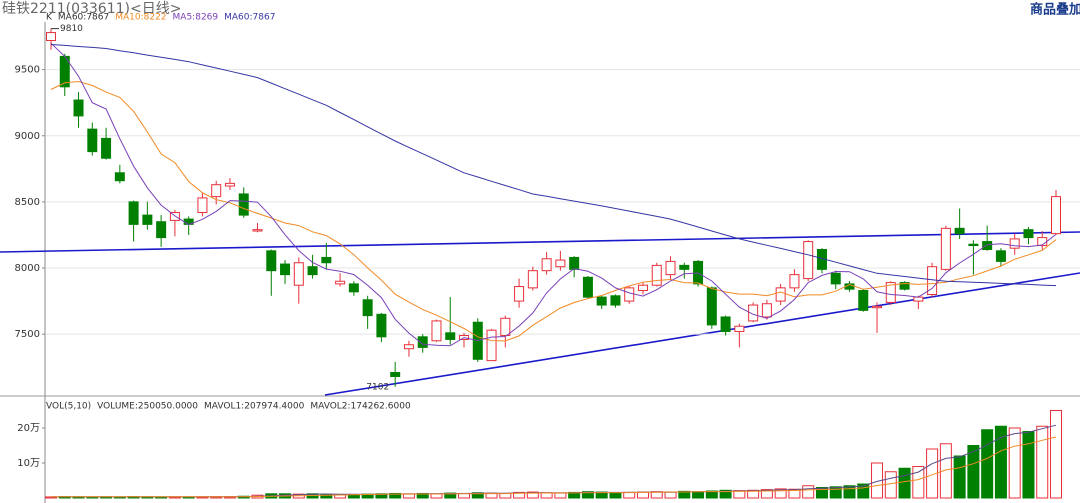  What do you see at coordinates (27, 202) in the screenshot?
I see `y-tick-label: 8500` at bounding box center [27, 202].